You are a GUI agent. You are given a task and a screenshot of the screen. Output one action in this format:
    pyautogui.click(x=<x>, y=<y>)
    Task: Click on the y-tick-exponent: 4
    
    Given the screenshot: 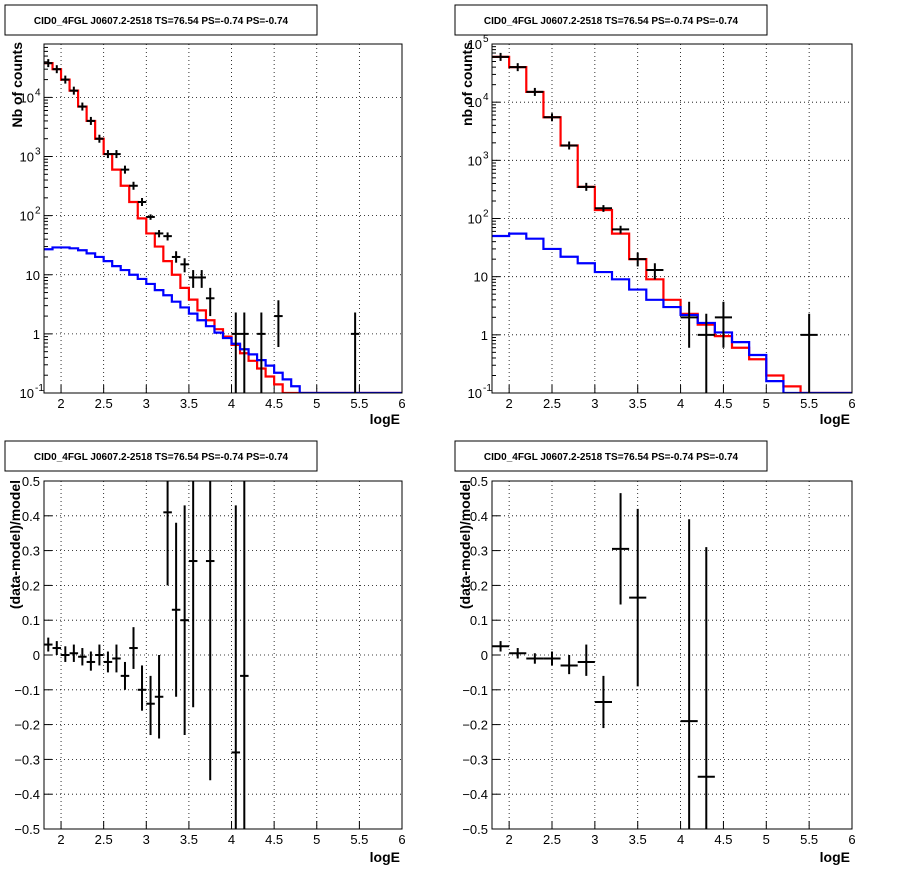 What is the action you would take?
    pyautogui.click(x=38, y=92)
    